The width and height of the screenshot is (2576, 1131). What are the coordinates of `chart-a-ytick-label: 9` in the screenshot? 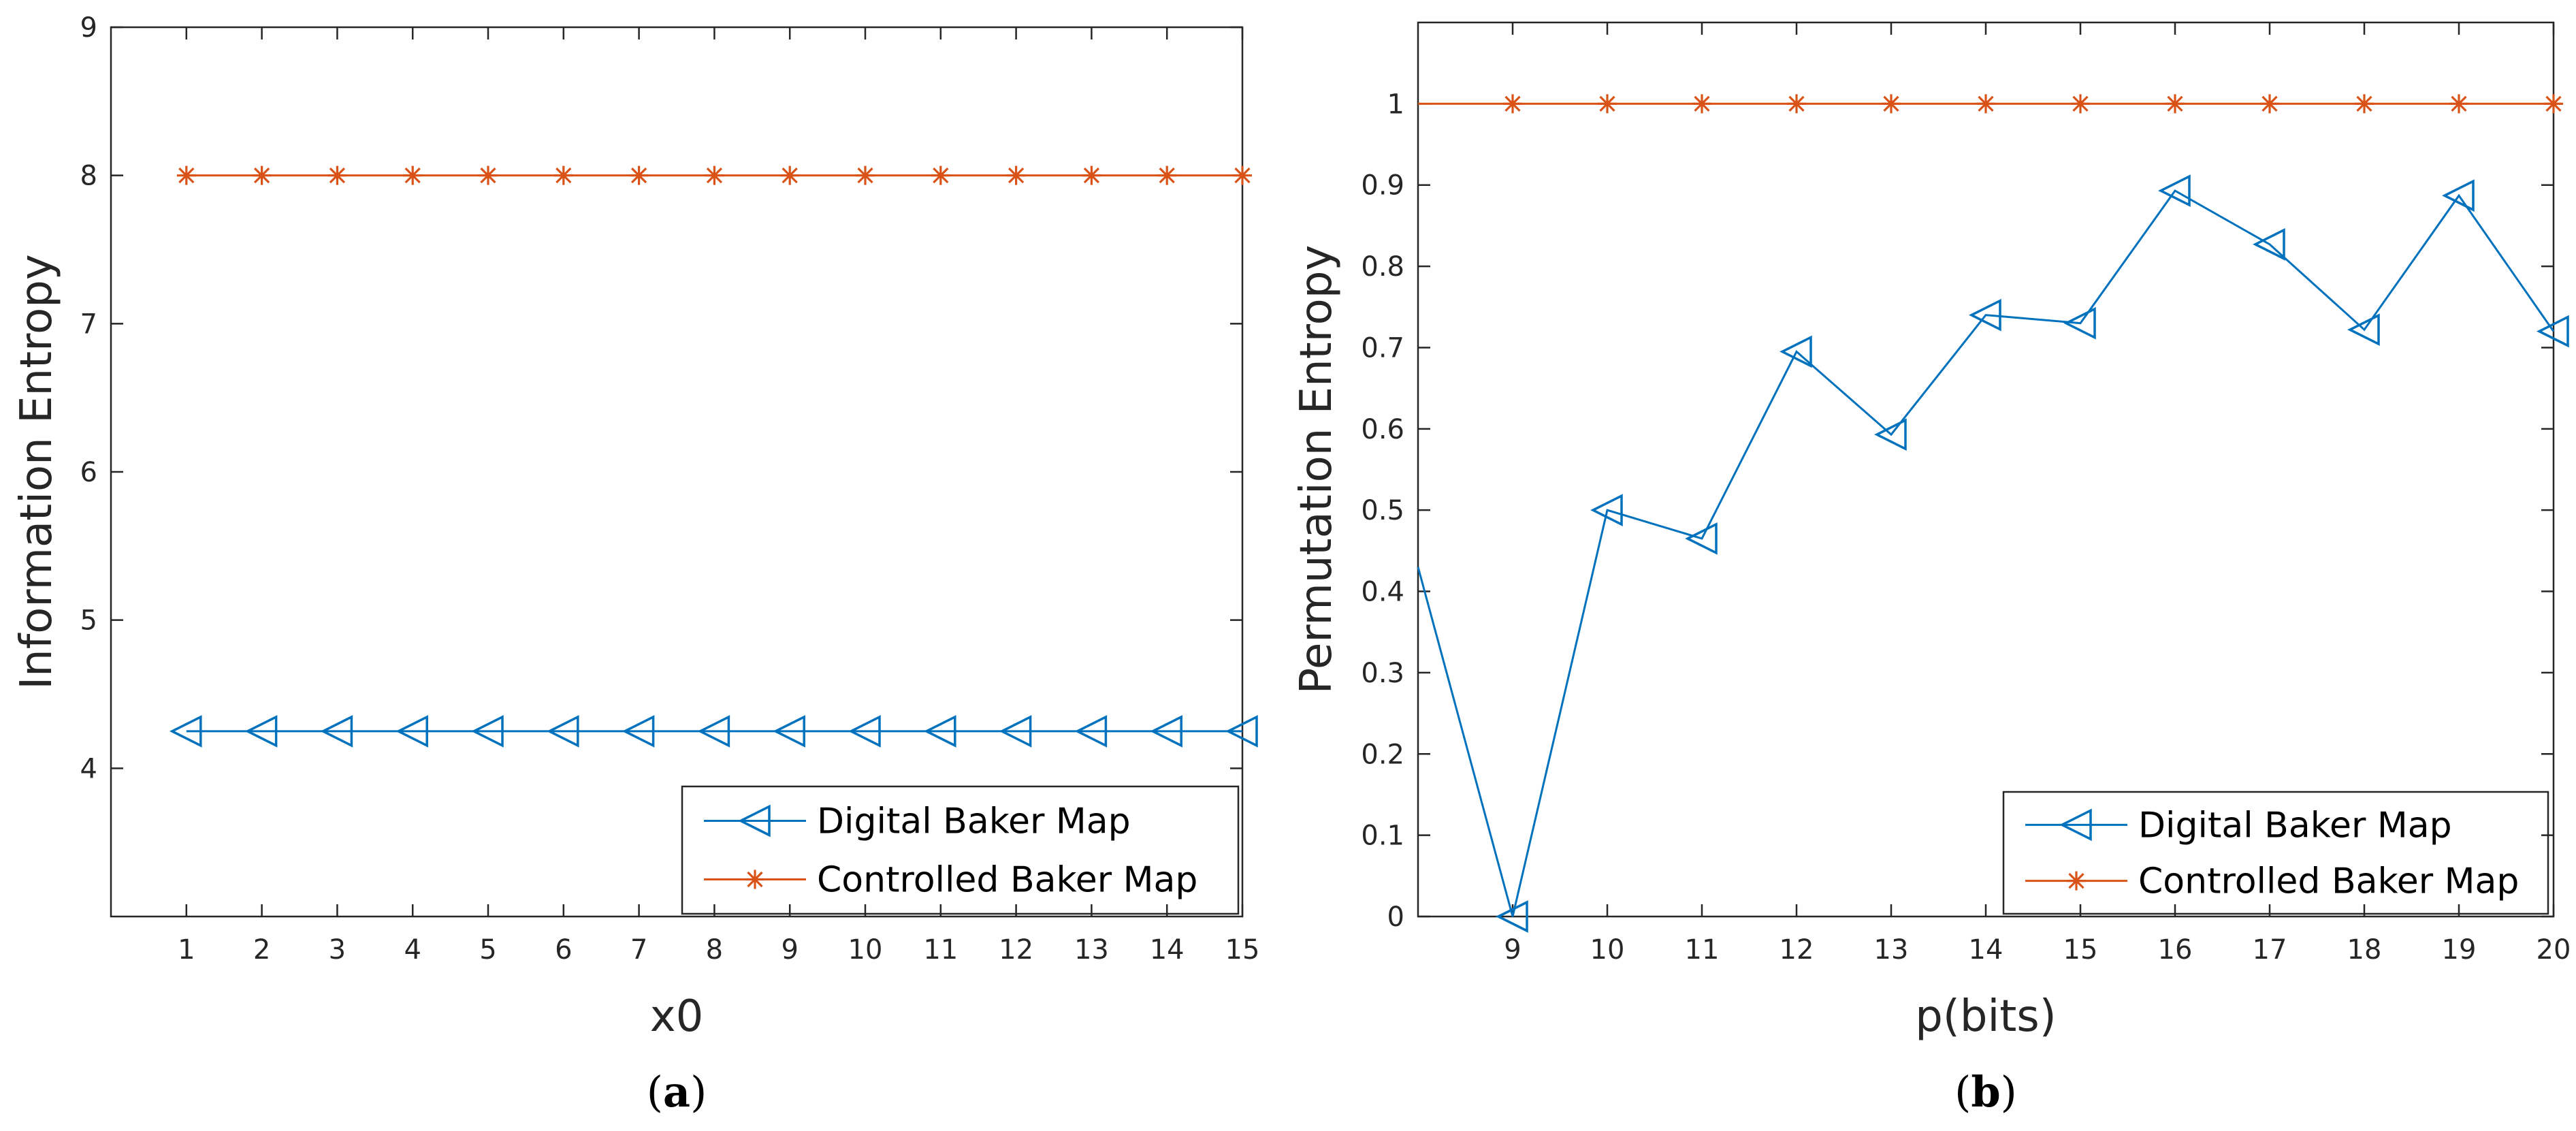 It's located at (89, 28).